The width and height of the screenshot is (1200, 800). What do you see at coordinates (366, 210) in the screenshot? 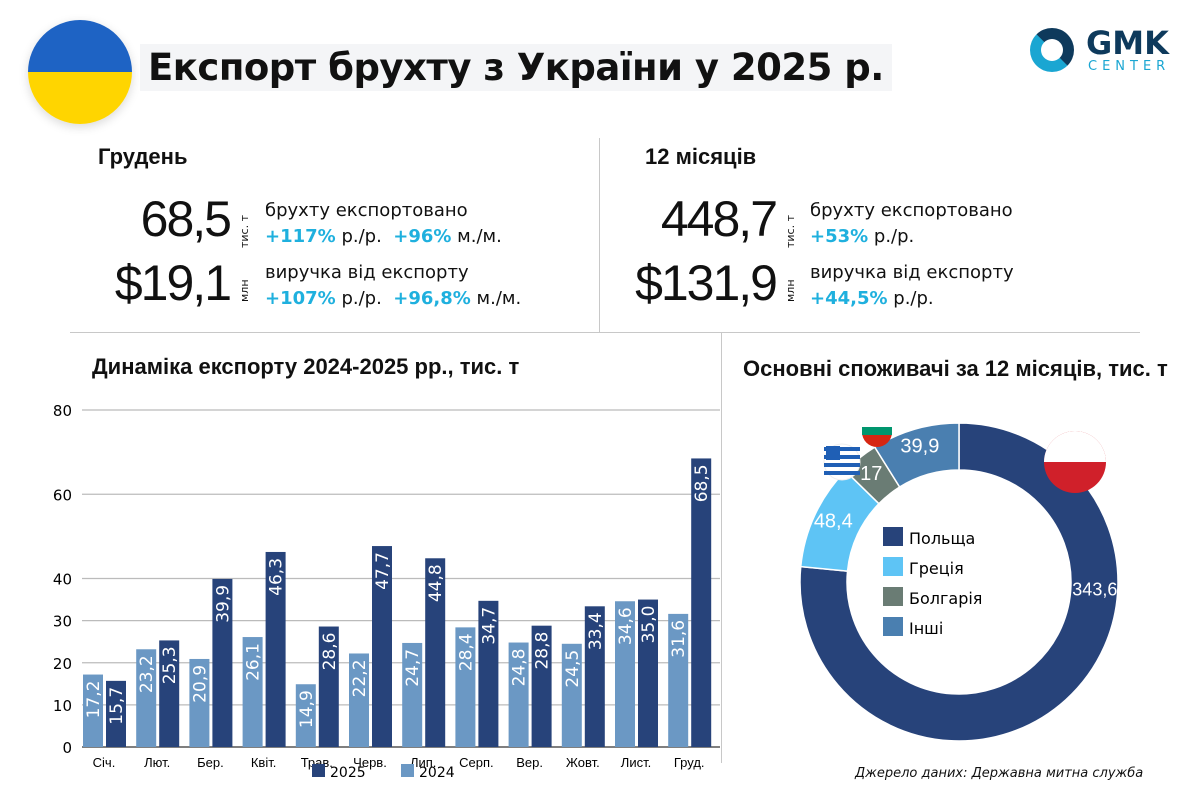
I see `december-volume-desc: брухту експортовано` at bounding box center [366, 210].